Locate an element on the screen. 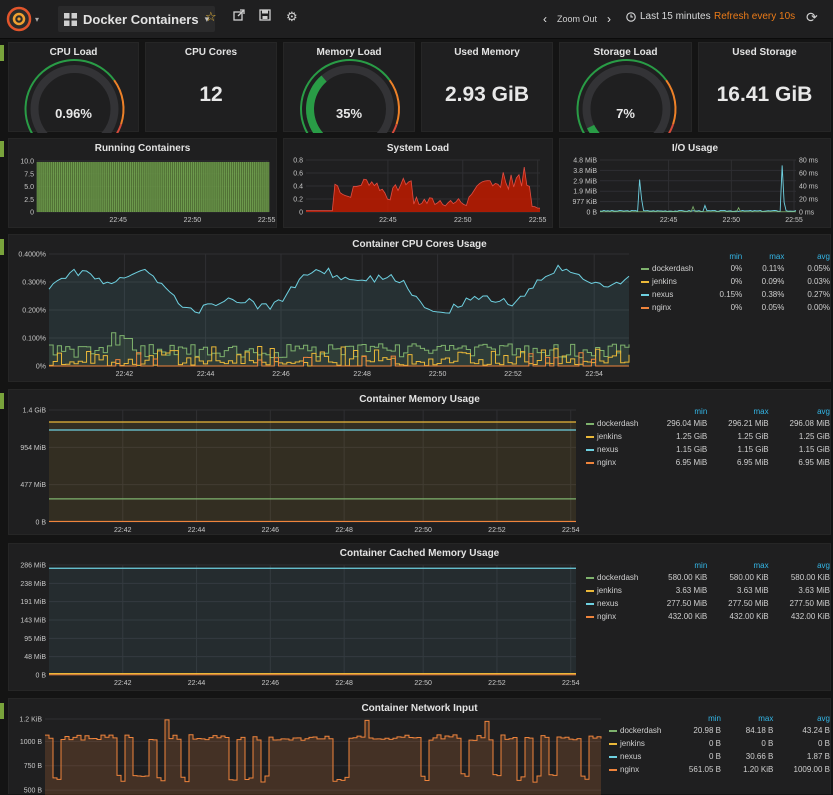 This screenshot has width=833, height=795. legend-row-jenkins: jenkins 3.63 MiB 3.63 MiB 3.63 MiB is located at coordinates (707, 590).